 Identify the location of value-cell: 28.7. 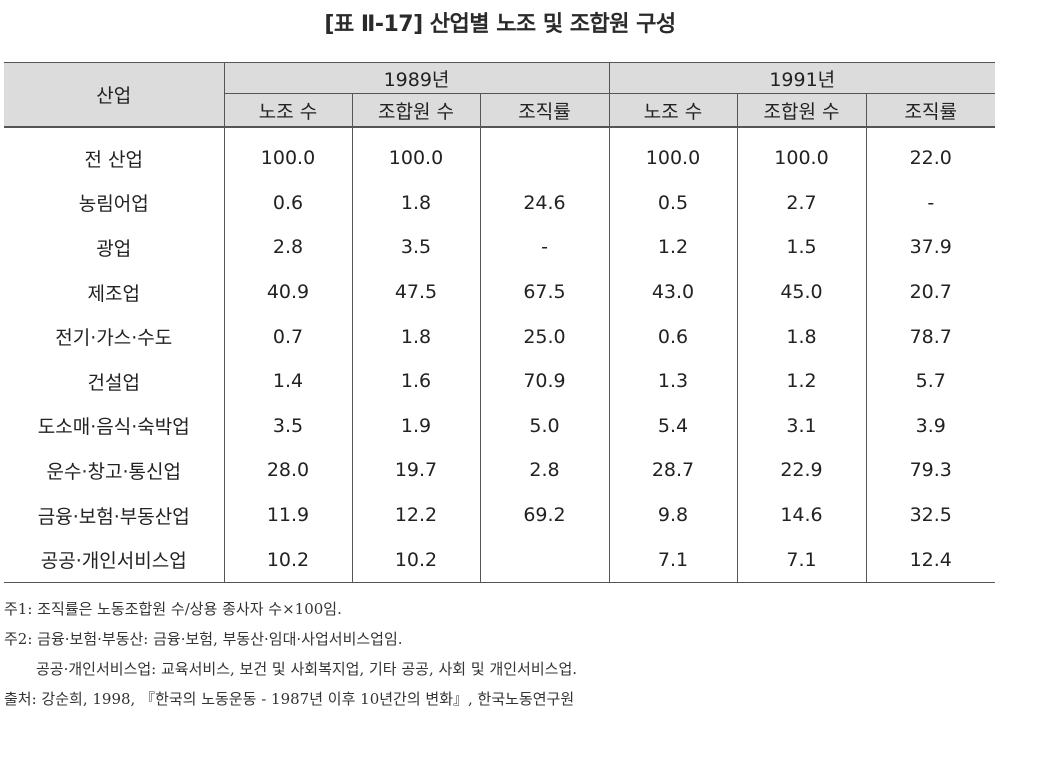
(672, 470).